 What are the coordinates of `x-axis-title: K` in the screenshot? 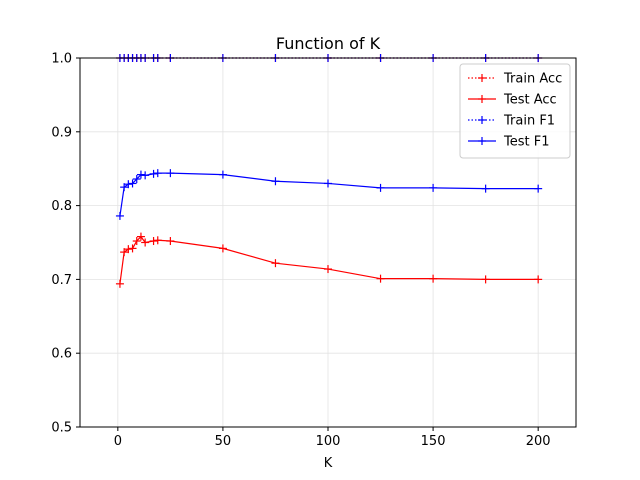 It's located at (328, 463).